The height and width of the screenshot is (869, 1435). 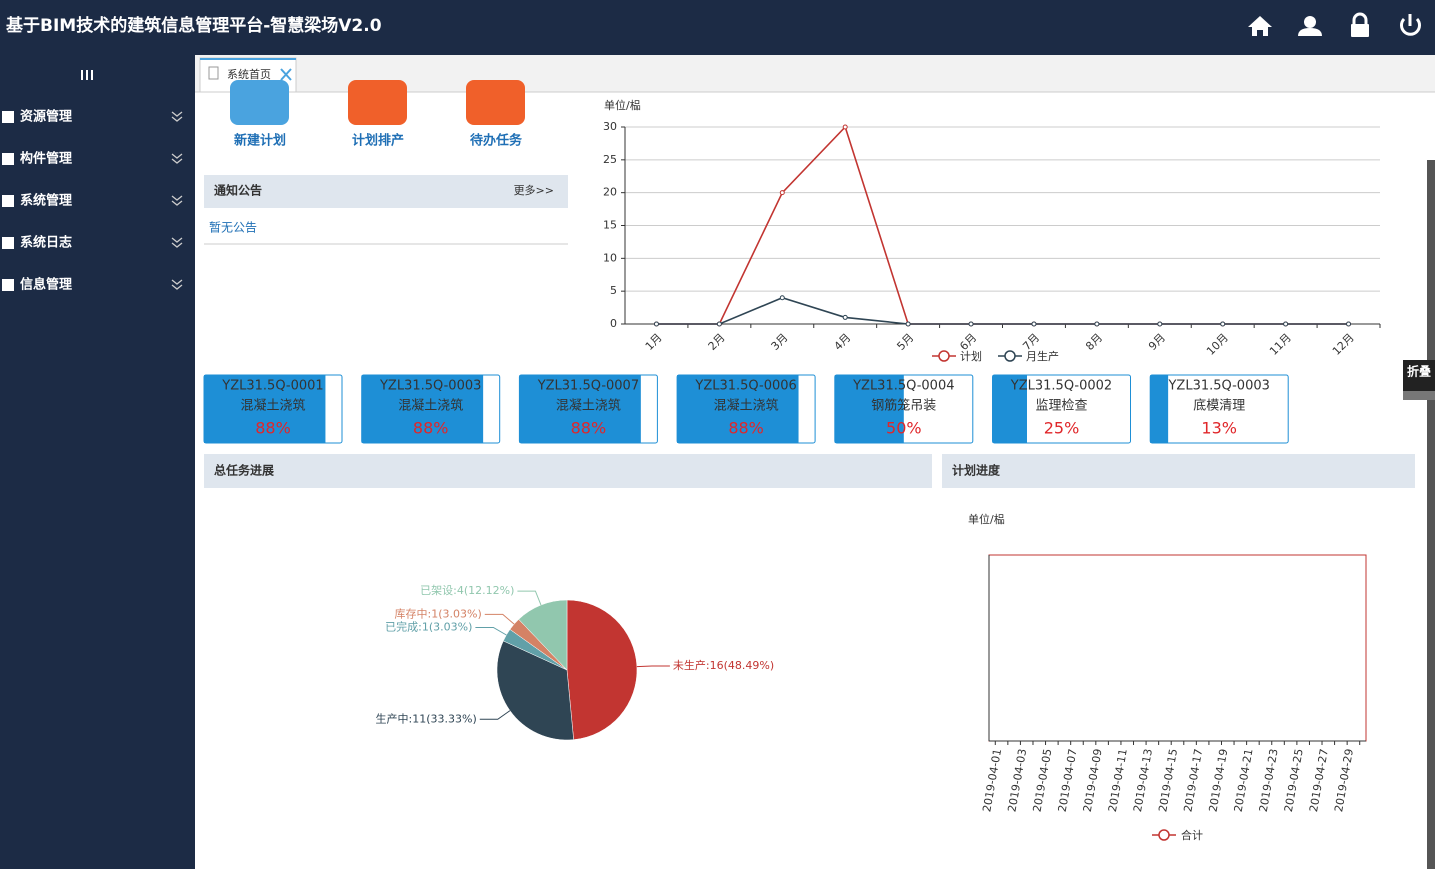 I want to click on pie-label: 已完成:1(3.03%), so click(x=428, y=627).